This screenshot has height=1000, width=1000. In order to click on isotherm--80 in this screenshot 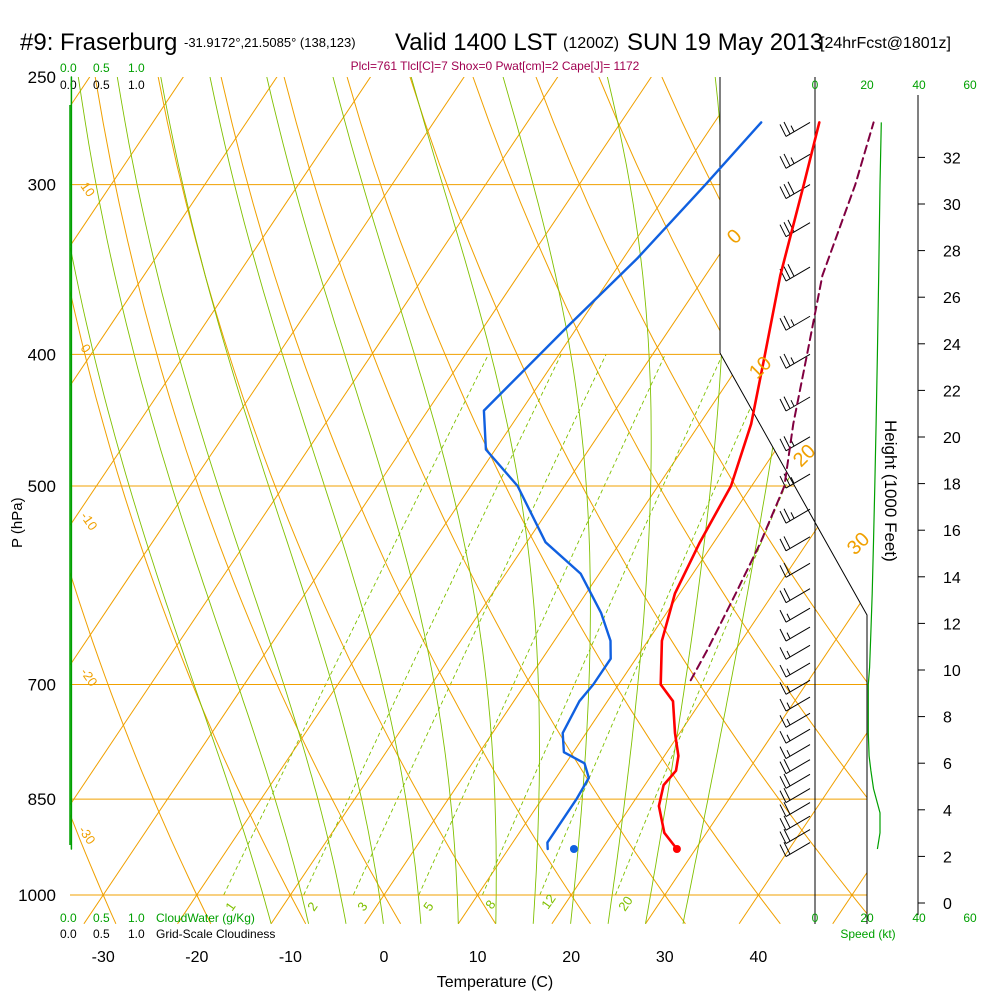, I will do `click(135, 500)`.